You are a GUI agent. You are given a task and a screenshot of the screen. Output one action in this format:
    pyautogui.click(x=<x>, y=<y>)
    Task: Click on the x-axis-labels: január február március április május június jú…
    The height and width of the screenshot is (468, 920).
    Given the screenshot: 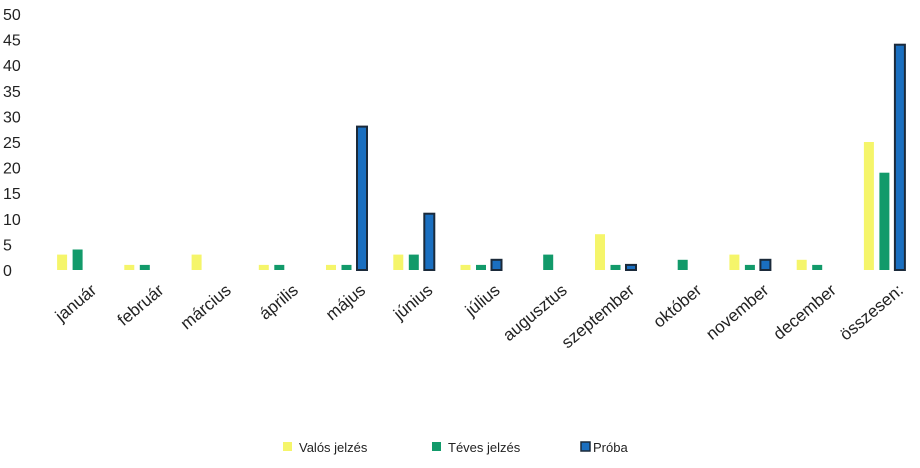 What is the action you would take?
    pyautogui.click(x=479, y=316)
    